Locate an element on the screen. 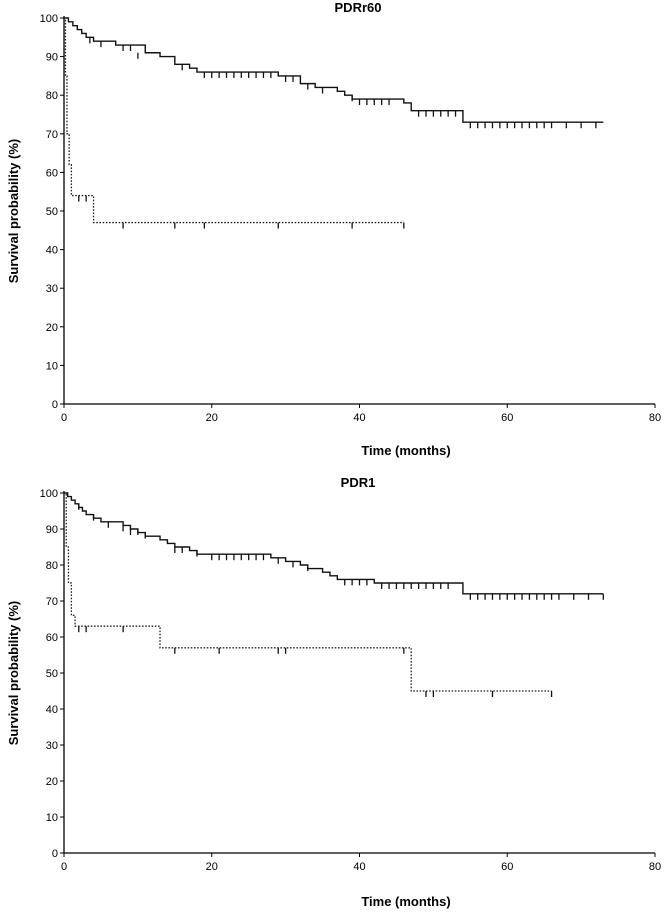 The image size is (667, 915). chart-title: PDRr60 is located at coordinates (358, 7).